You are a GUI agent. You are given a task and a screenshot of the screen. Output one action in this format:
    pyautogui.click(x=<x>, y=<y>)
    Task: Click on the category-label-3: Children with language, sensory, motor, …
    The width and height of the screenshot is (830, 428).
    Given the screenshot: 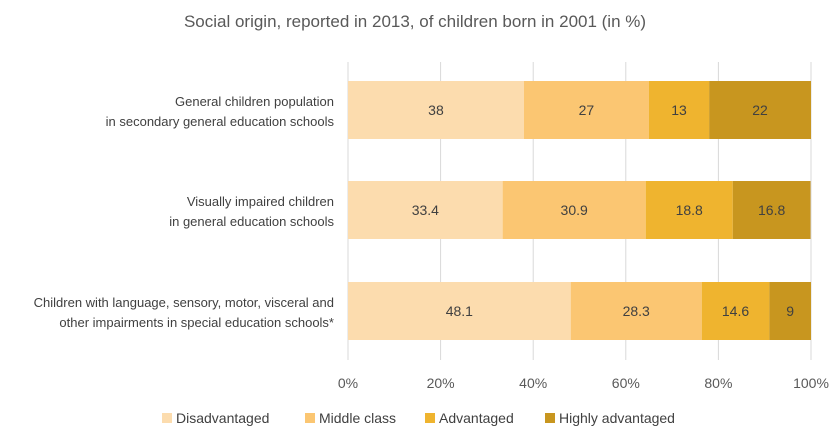 What is the action you would take?
    pyautogui.click(x=184, y=312)
    